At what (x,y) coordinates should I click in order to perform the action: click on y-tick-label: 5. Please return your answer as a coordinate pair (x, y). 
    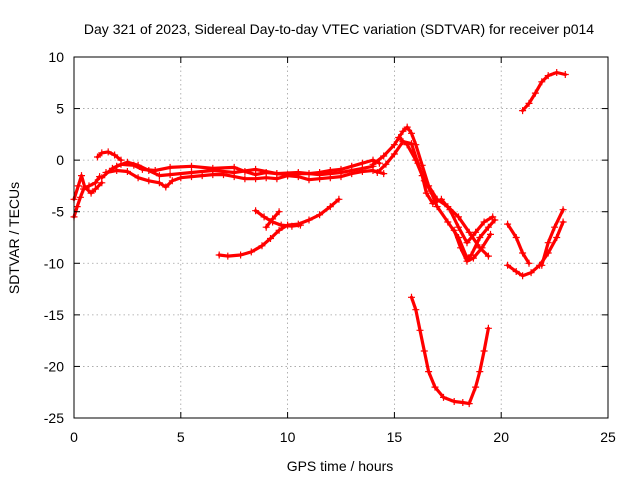
    Looking at the image, I should click on (60, 109).